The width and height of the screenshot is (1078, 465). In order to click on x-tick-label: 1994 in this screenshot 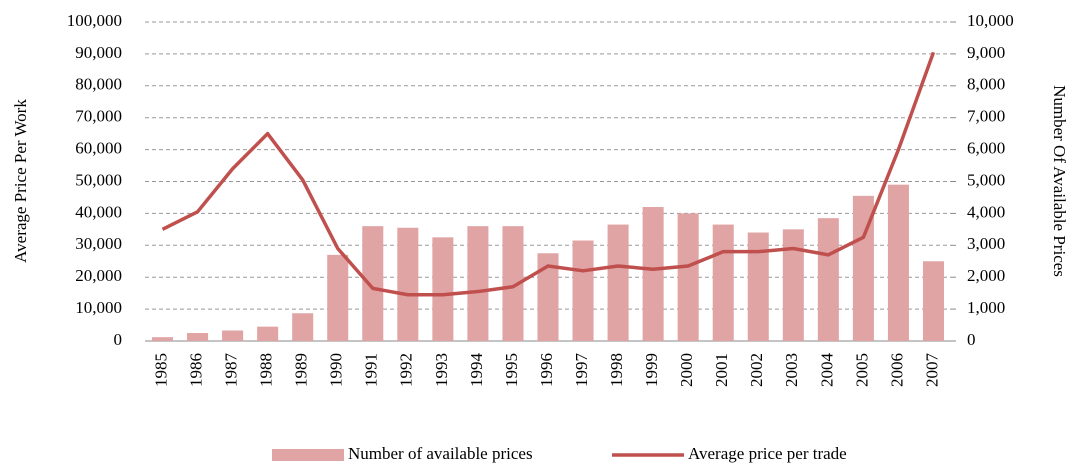, I will do `click(476, 370)`.